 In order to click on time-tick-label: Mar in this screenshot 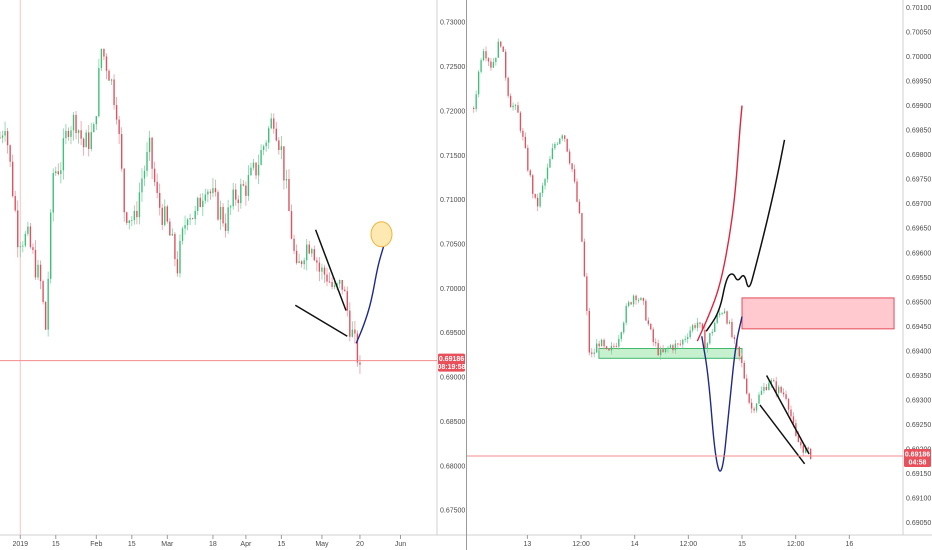, I will do `click(167, 544)`.